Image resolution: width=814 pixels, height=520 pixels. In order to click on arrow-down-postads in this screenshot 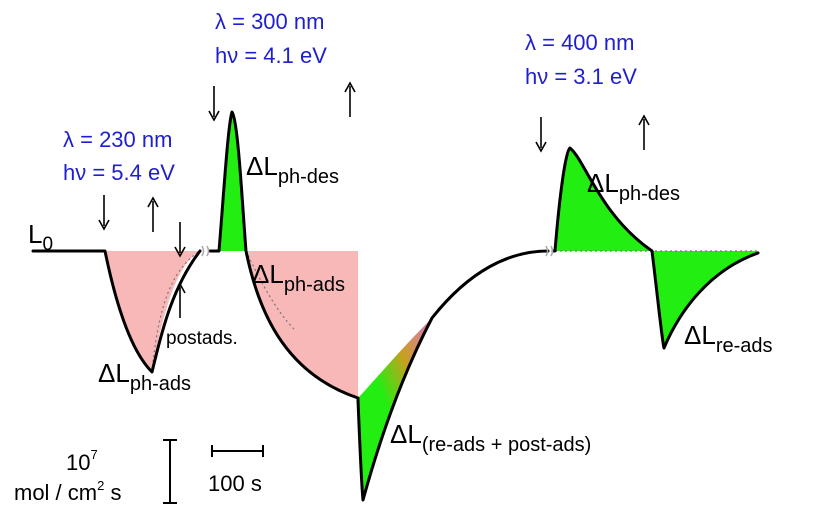, I will do `click(180, 240)`.